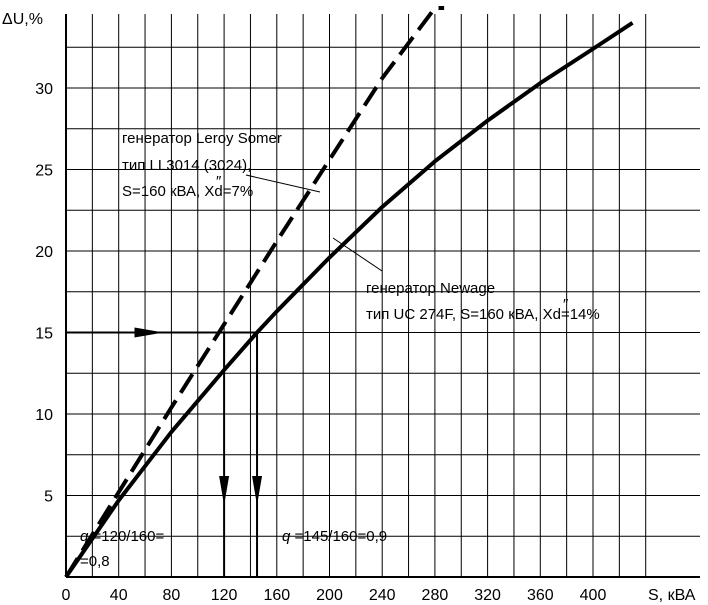 The image size is (708, 605). I want to click on newage-double-prime: ″, so click(566, 304).